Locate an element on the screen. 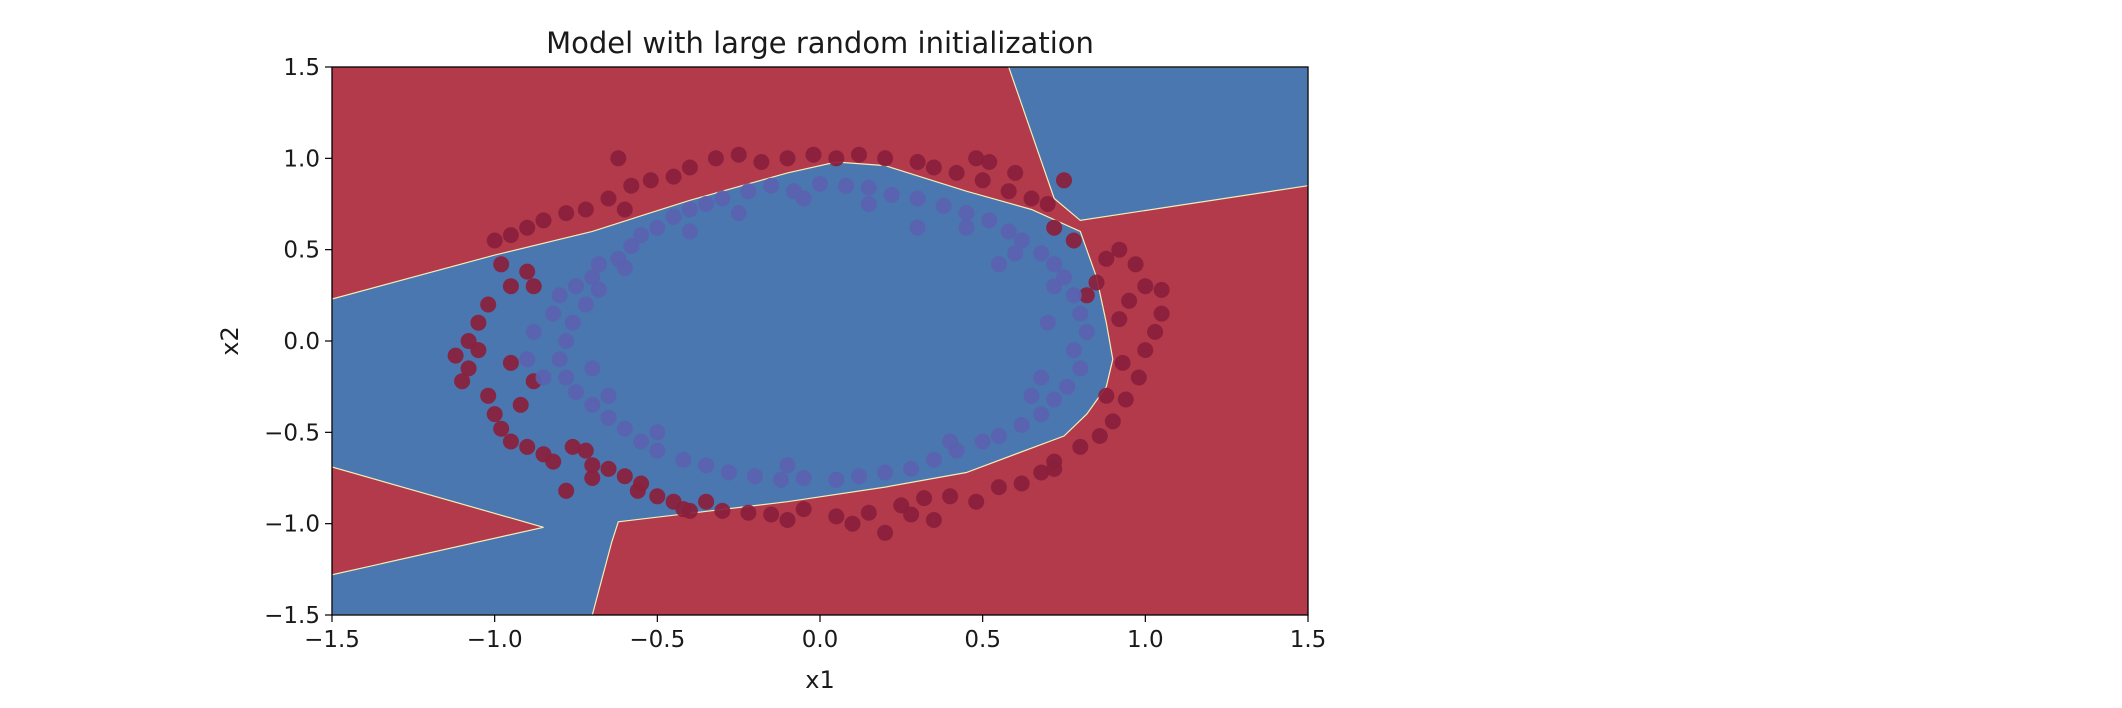 The height and width of the screenshot is (708, 2122). x-tick-label: 1.0 is located at coordinates (1145, 640).